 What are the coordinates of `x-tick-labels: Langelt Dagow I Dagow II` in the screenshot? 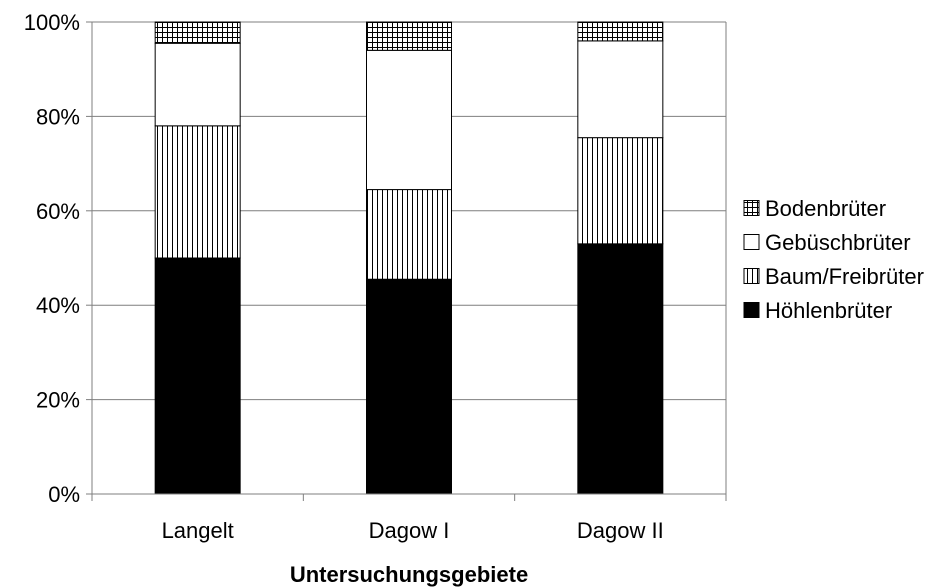 It's located at (413, 530).